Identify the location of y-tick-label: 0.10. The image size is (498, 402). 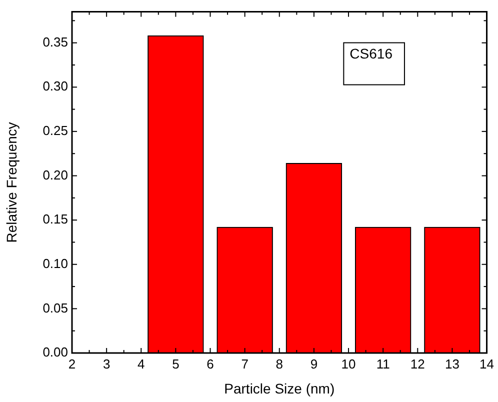
(55, 263).